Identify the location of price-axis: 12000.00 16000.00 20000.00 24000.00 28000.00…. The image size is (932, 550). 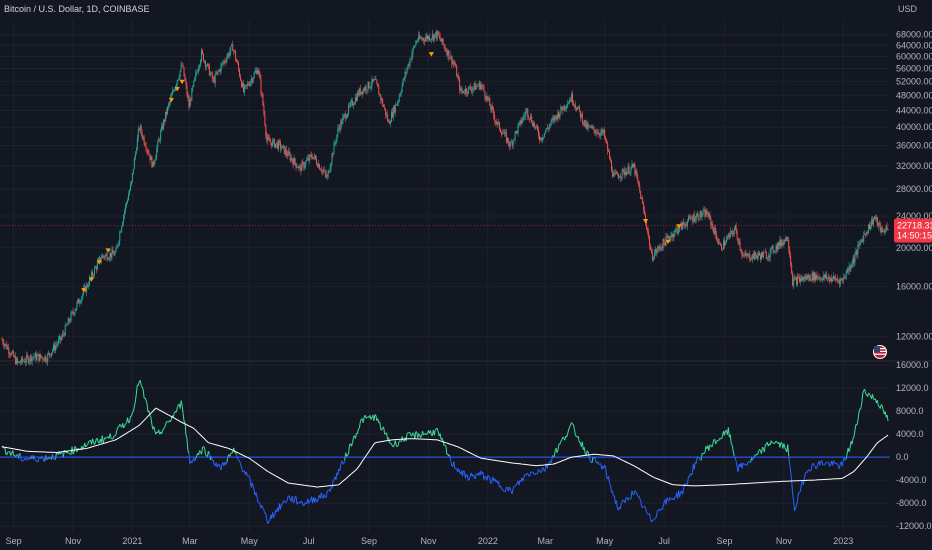
(914, 186).